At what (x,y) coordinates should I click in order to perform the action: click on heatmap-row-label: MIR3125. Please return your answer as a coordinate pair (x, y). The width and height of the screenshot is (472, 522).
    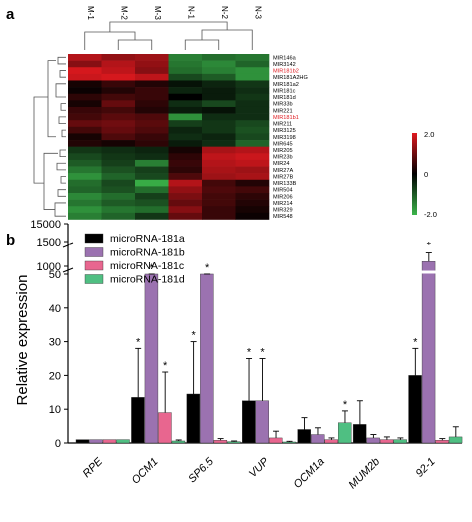
    Looking at the image, I should click on (284, 131).